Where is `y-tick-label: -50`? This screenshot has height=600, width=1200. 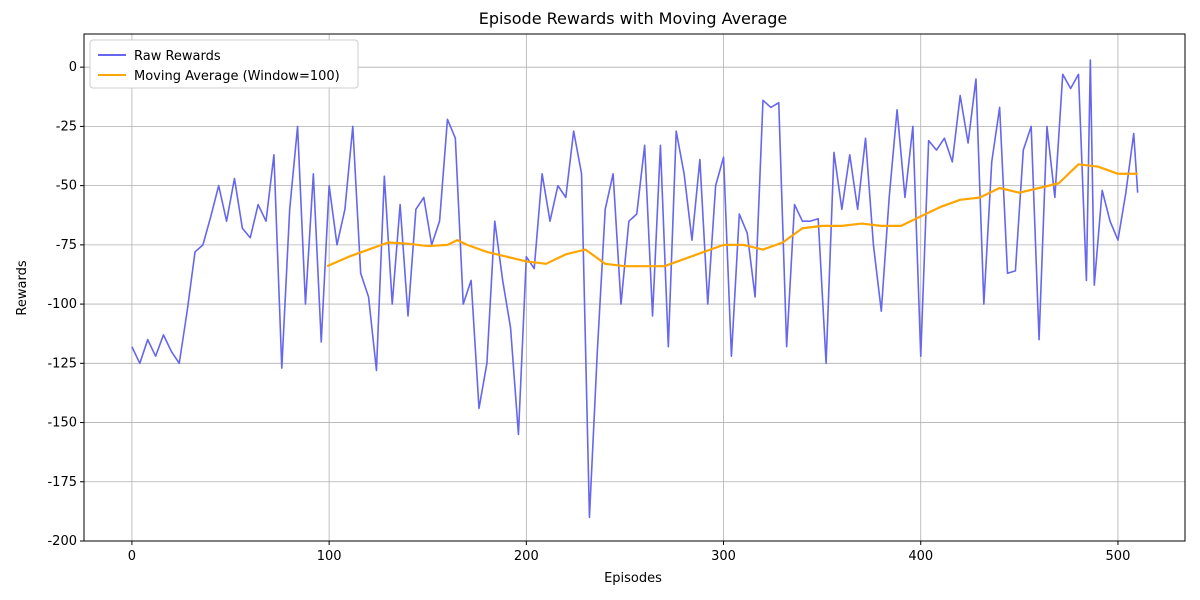 y-tick-label: -50 is located at coordinates (66, 186).